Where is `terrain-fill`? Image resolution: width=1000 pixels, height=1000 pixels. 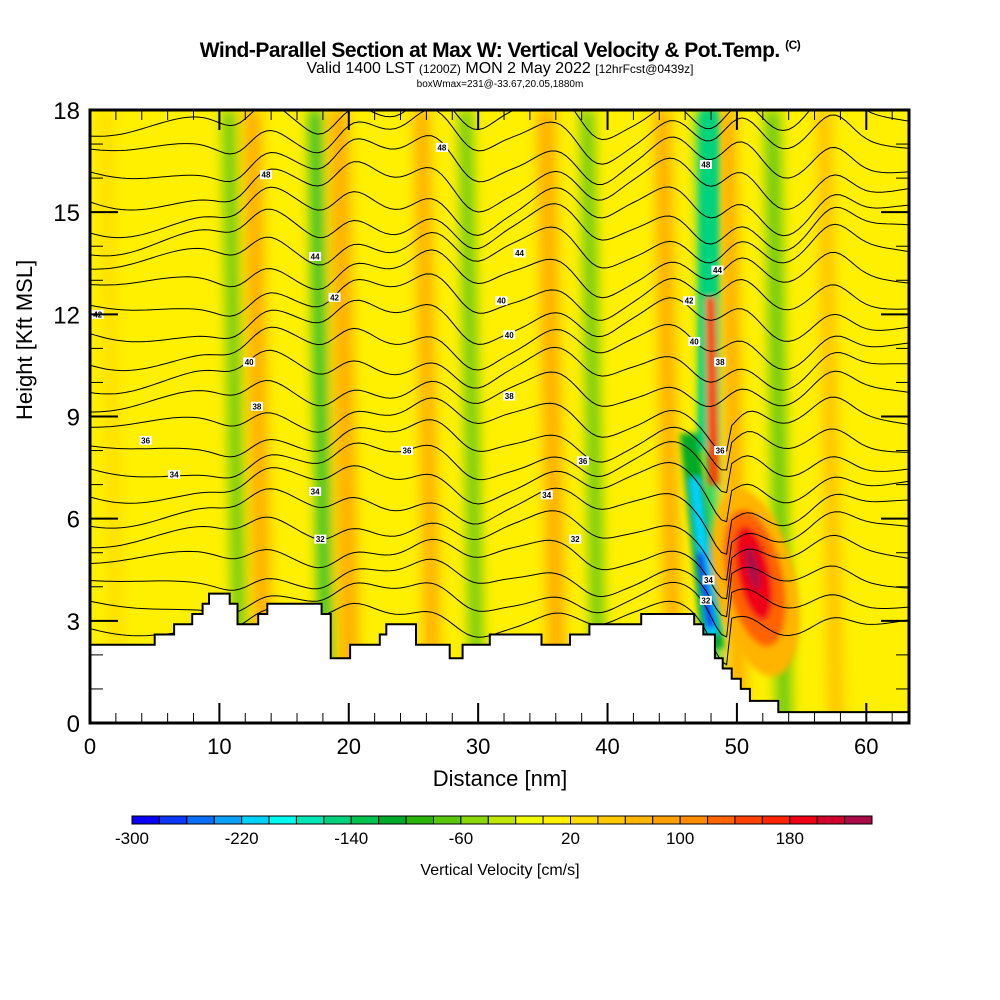
terrain-fill is located at coordinates (499, 658).